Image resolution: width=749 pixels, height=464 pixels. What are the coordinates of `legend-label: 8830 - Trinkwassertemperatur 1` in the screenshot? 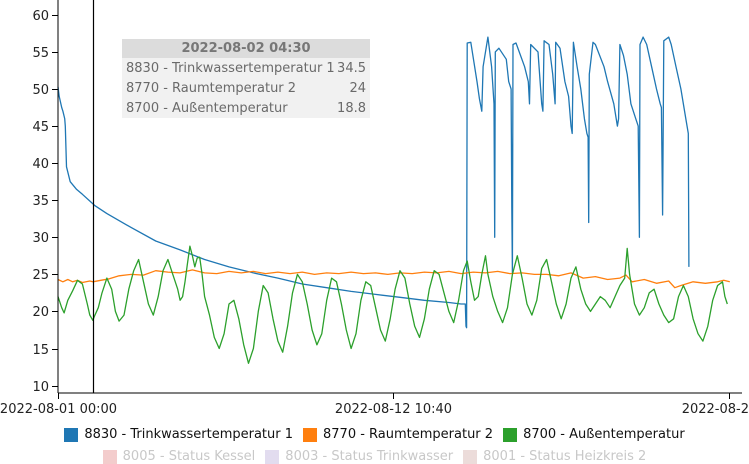 It's located at (188, 434).